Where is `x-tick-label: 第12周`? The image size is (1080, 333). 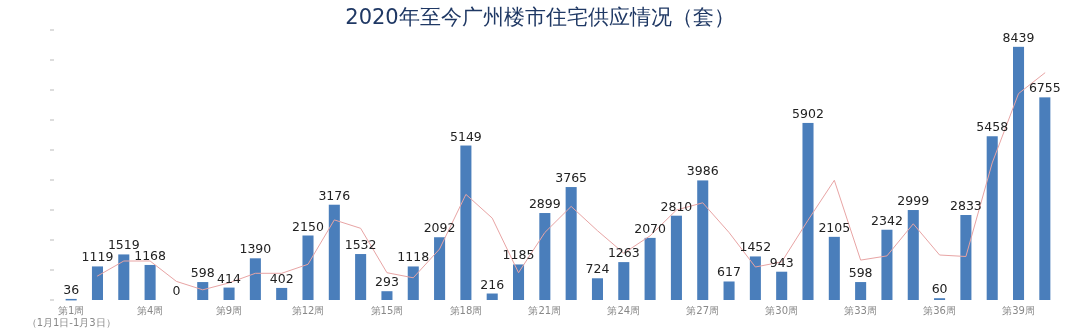 x-tick-label: 第12周 is located at coordinates (308, 310).